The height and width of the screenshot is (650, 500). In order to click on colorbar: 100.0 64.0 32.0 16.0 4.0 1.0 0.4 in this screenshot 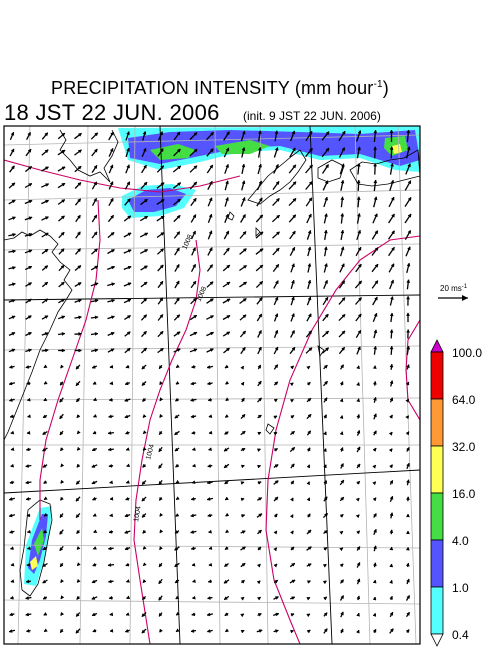, I will do `click(456, 493)`.